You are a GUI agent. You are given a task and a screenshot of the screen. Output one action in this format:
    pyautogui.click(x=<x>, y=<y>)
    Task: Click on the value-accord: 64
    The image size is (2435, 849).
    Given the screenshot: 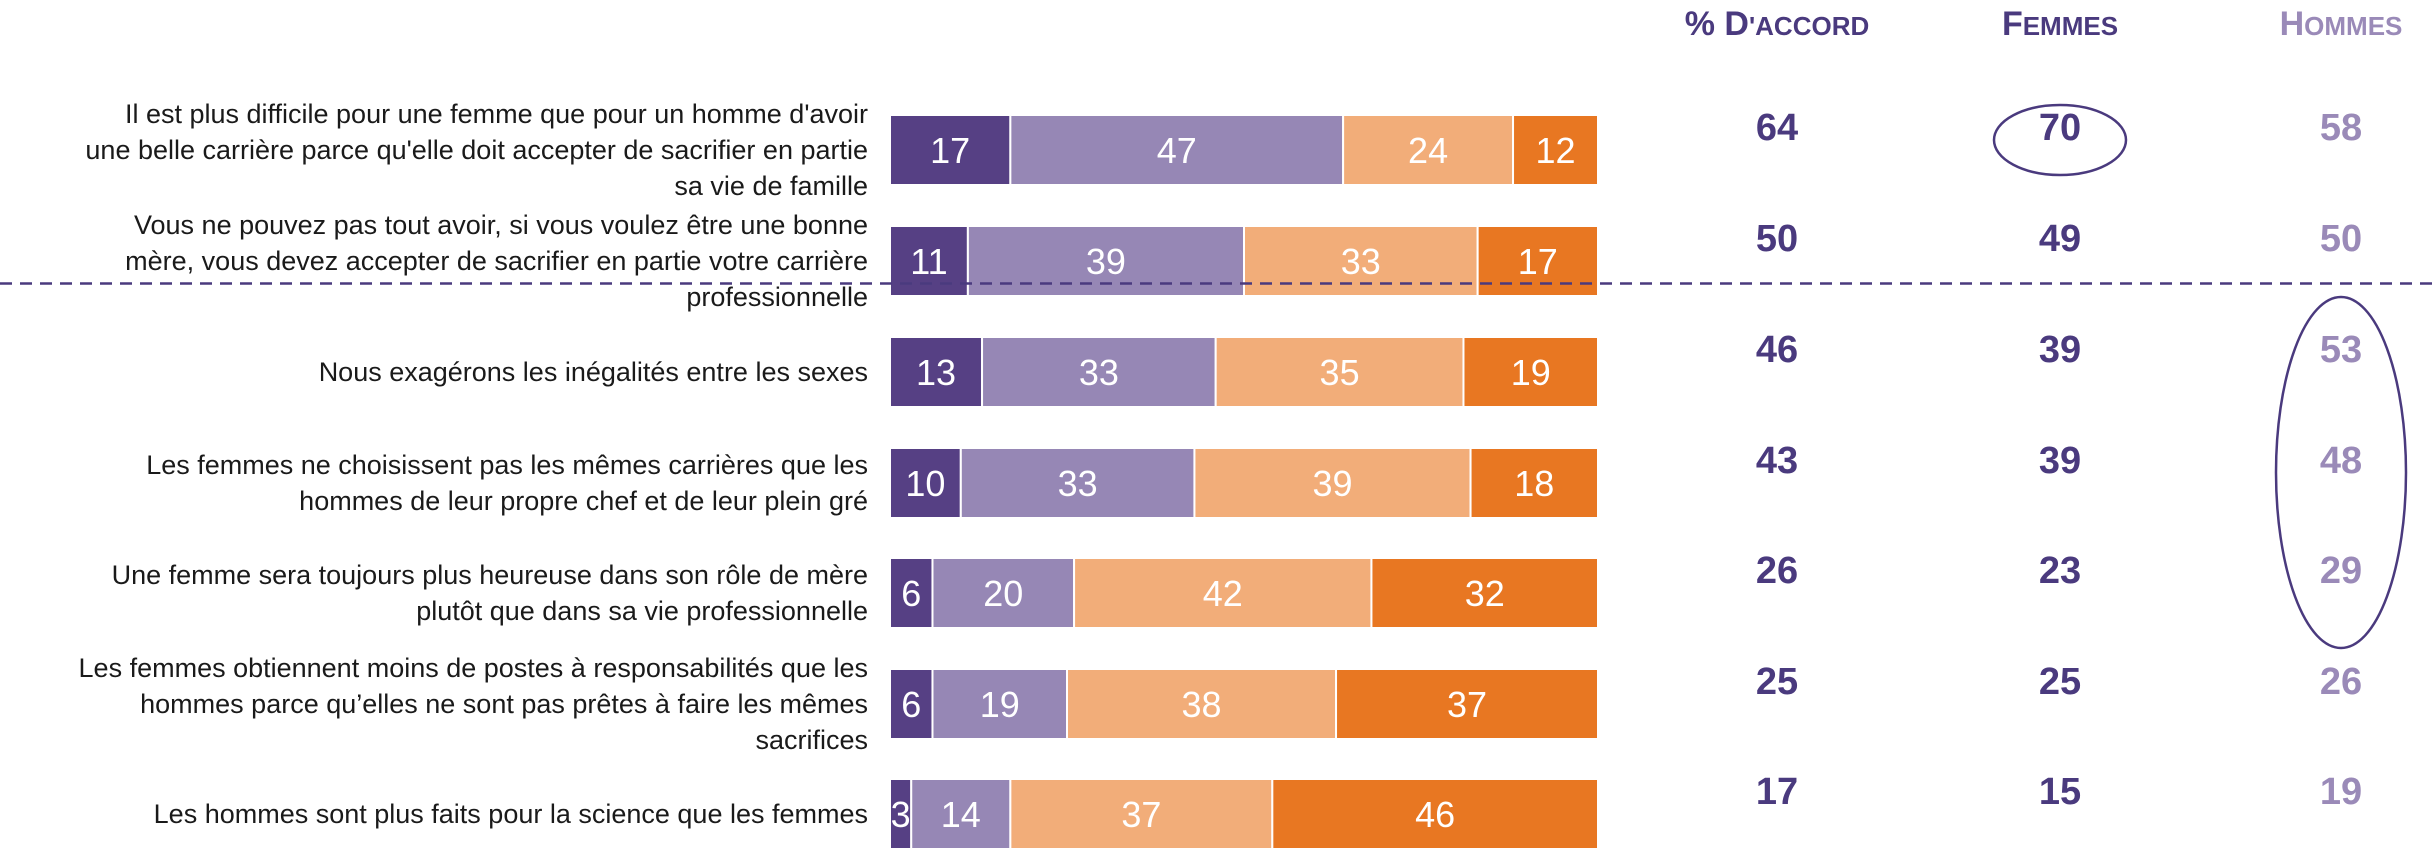 What is the action you would take?
    pyautogui.click(x=1777, y=128)
    